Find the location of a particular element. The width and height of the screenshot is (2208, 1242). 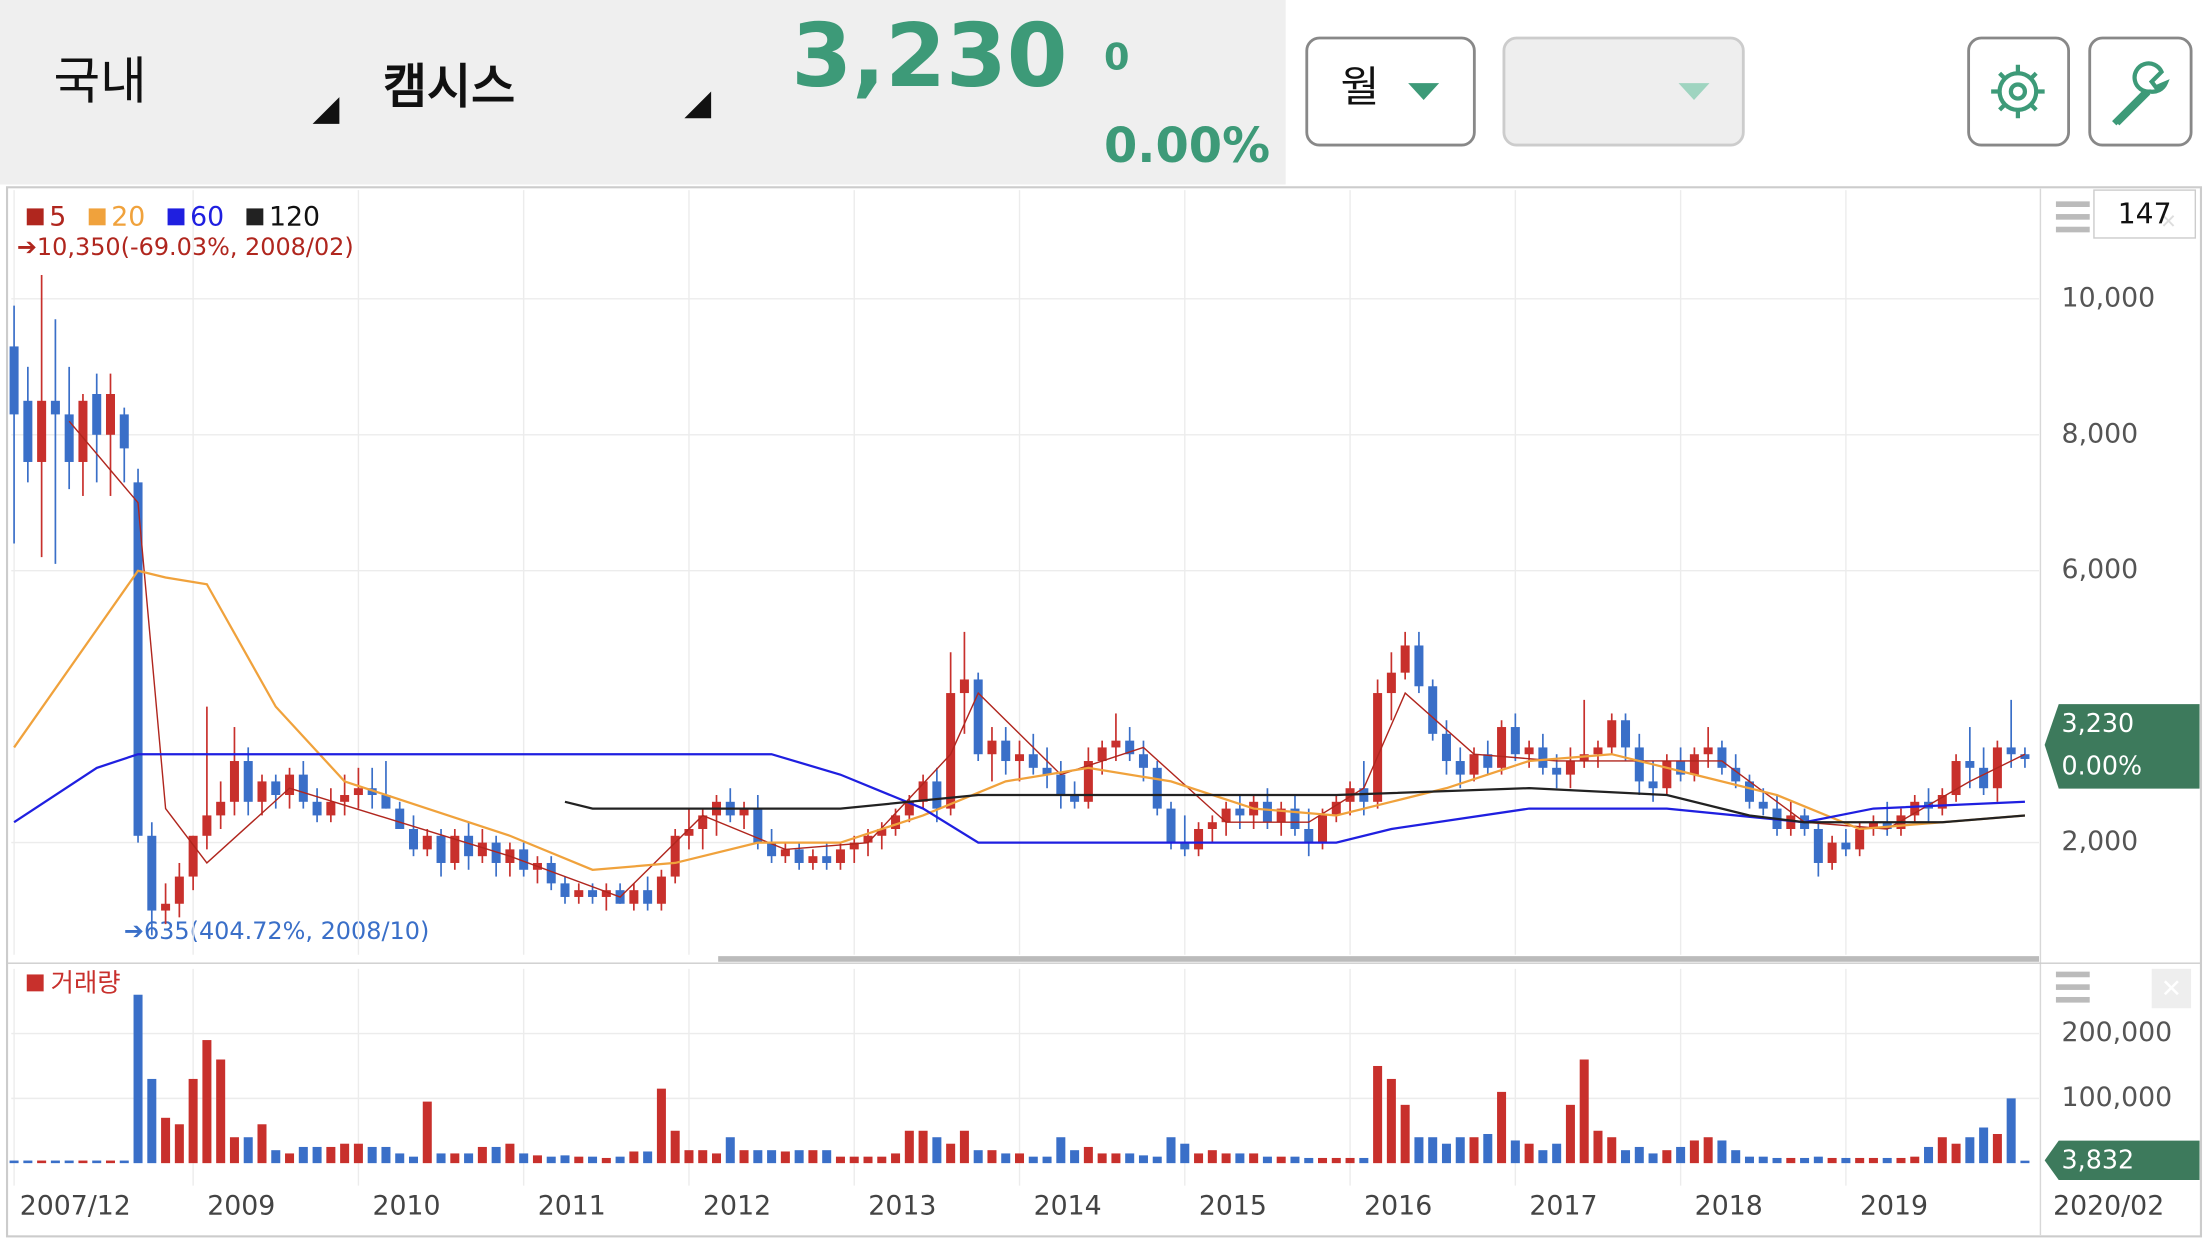

settings-button is located at coordinates (2018, 91).